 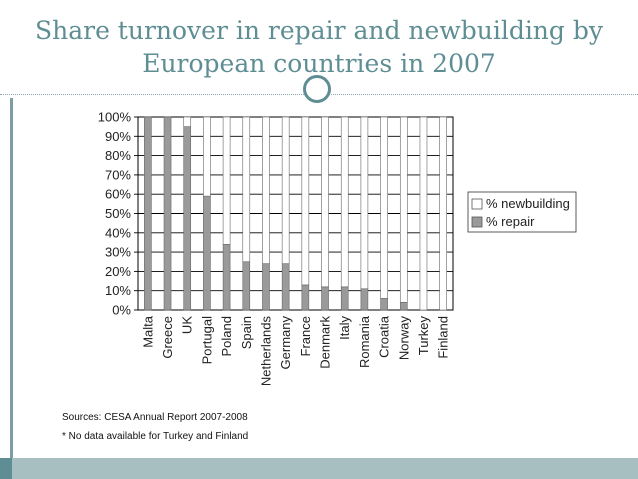 I want to click on ytick-label: 20%, so click(x=118, y=271).